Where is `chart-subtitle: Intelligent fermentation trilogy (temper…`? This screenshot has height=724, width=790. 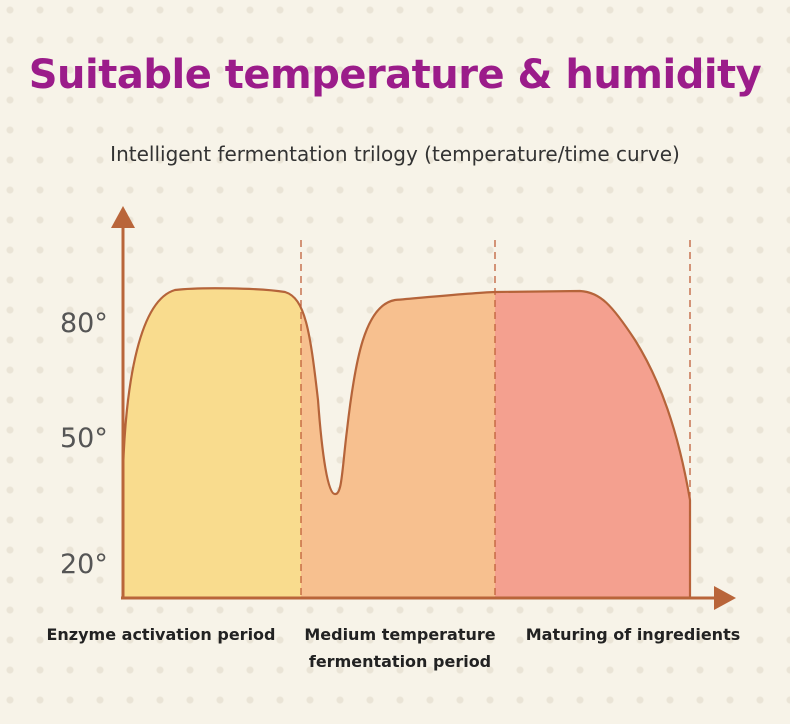 chart-subtitle: Intelligent fermentation trilogy (temper… is located at coordinates (395, 154).